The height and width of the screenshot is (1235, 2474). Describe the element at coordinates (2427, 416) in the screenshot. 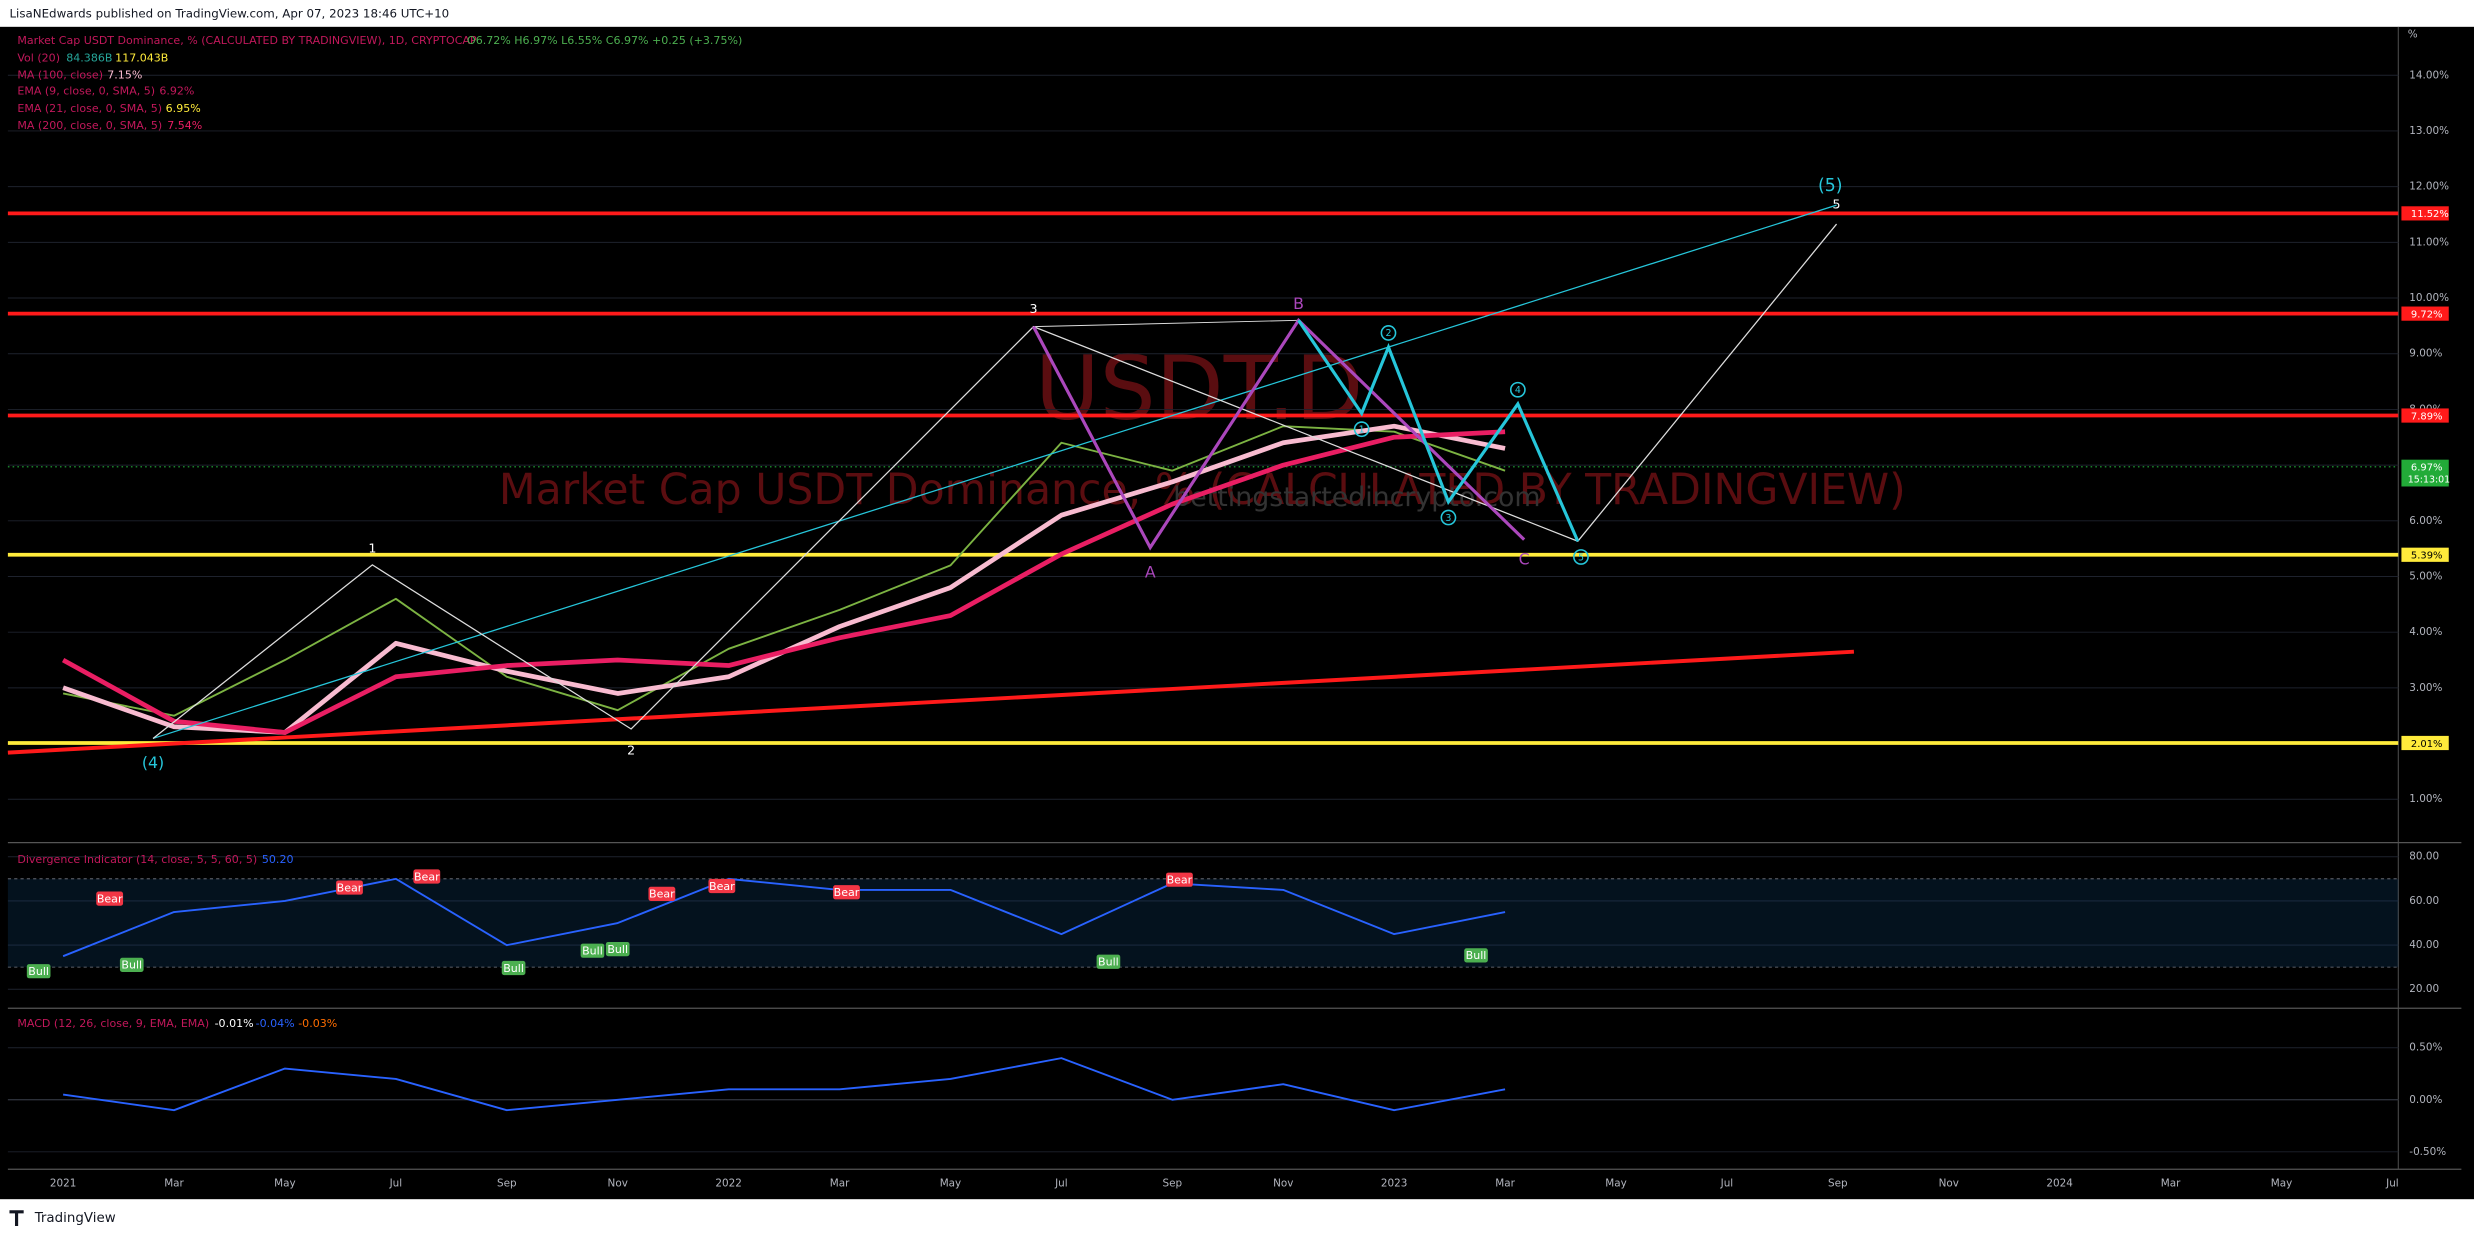

I see `level-label: 7.89%` at that location.